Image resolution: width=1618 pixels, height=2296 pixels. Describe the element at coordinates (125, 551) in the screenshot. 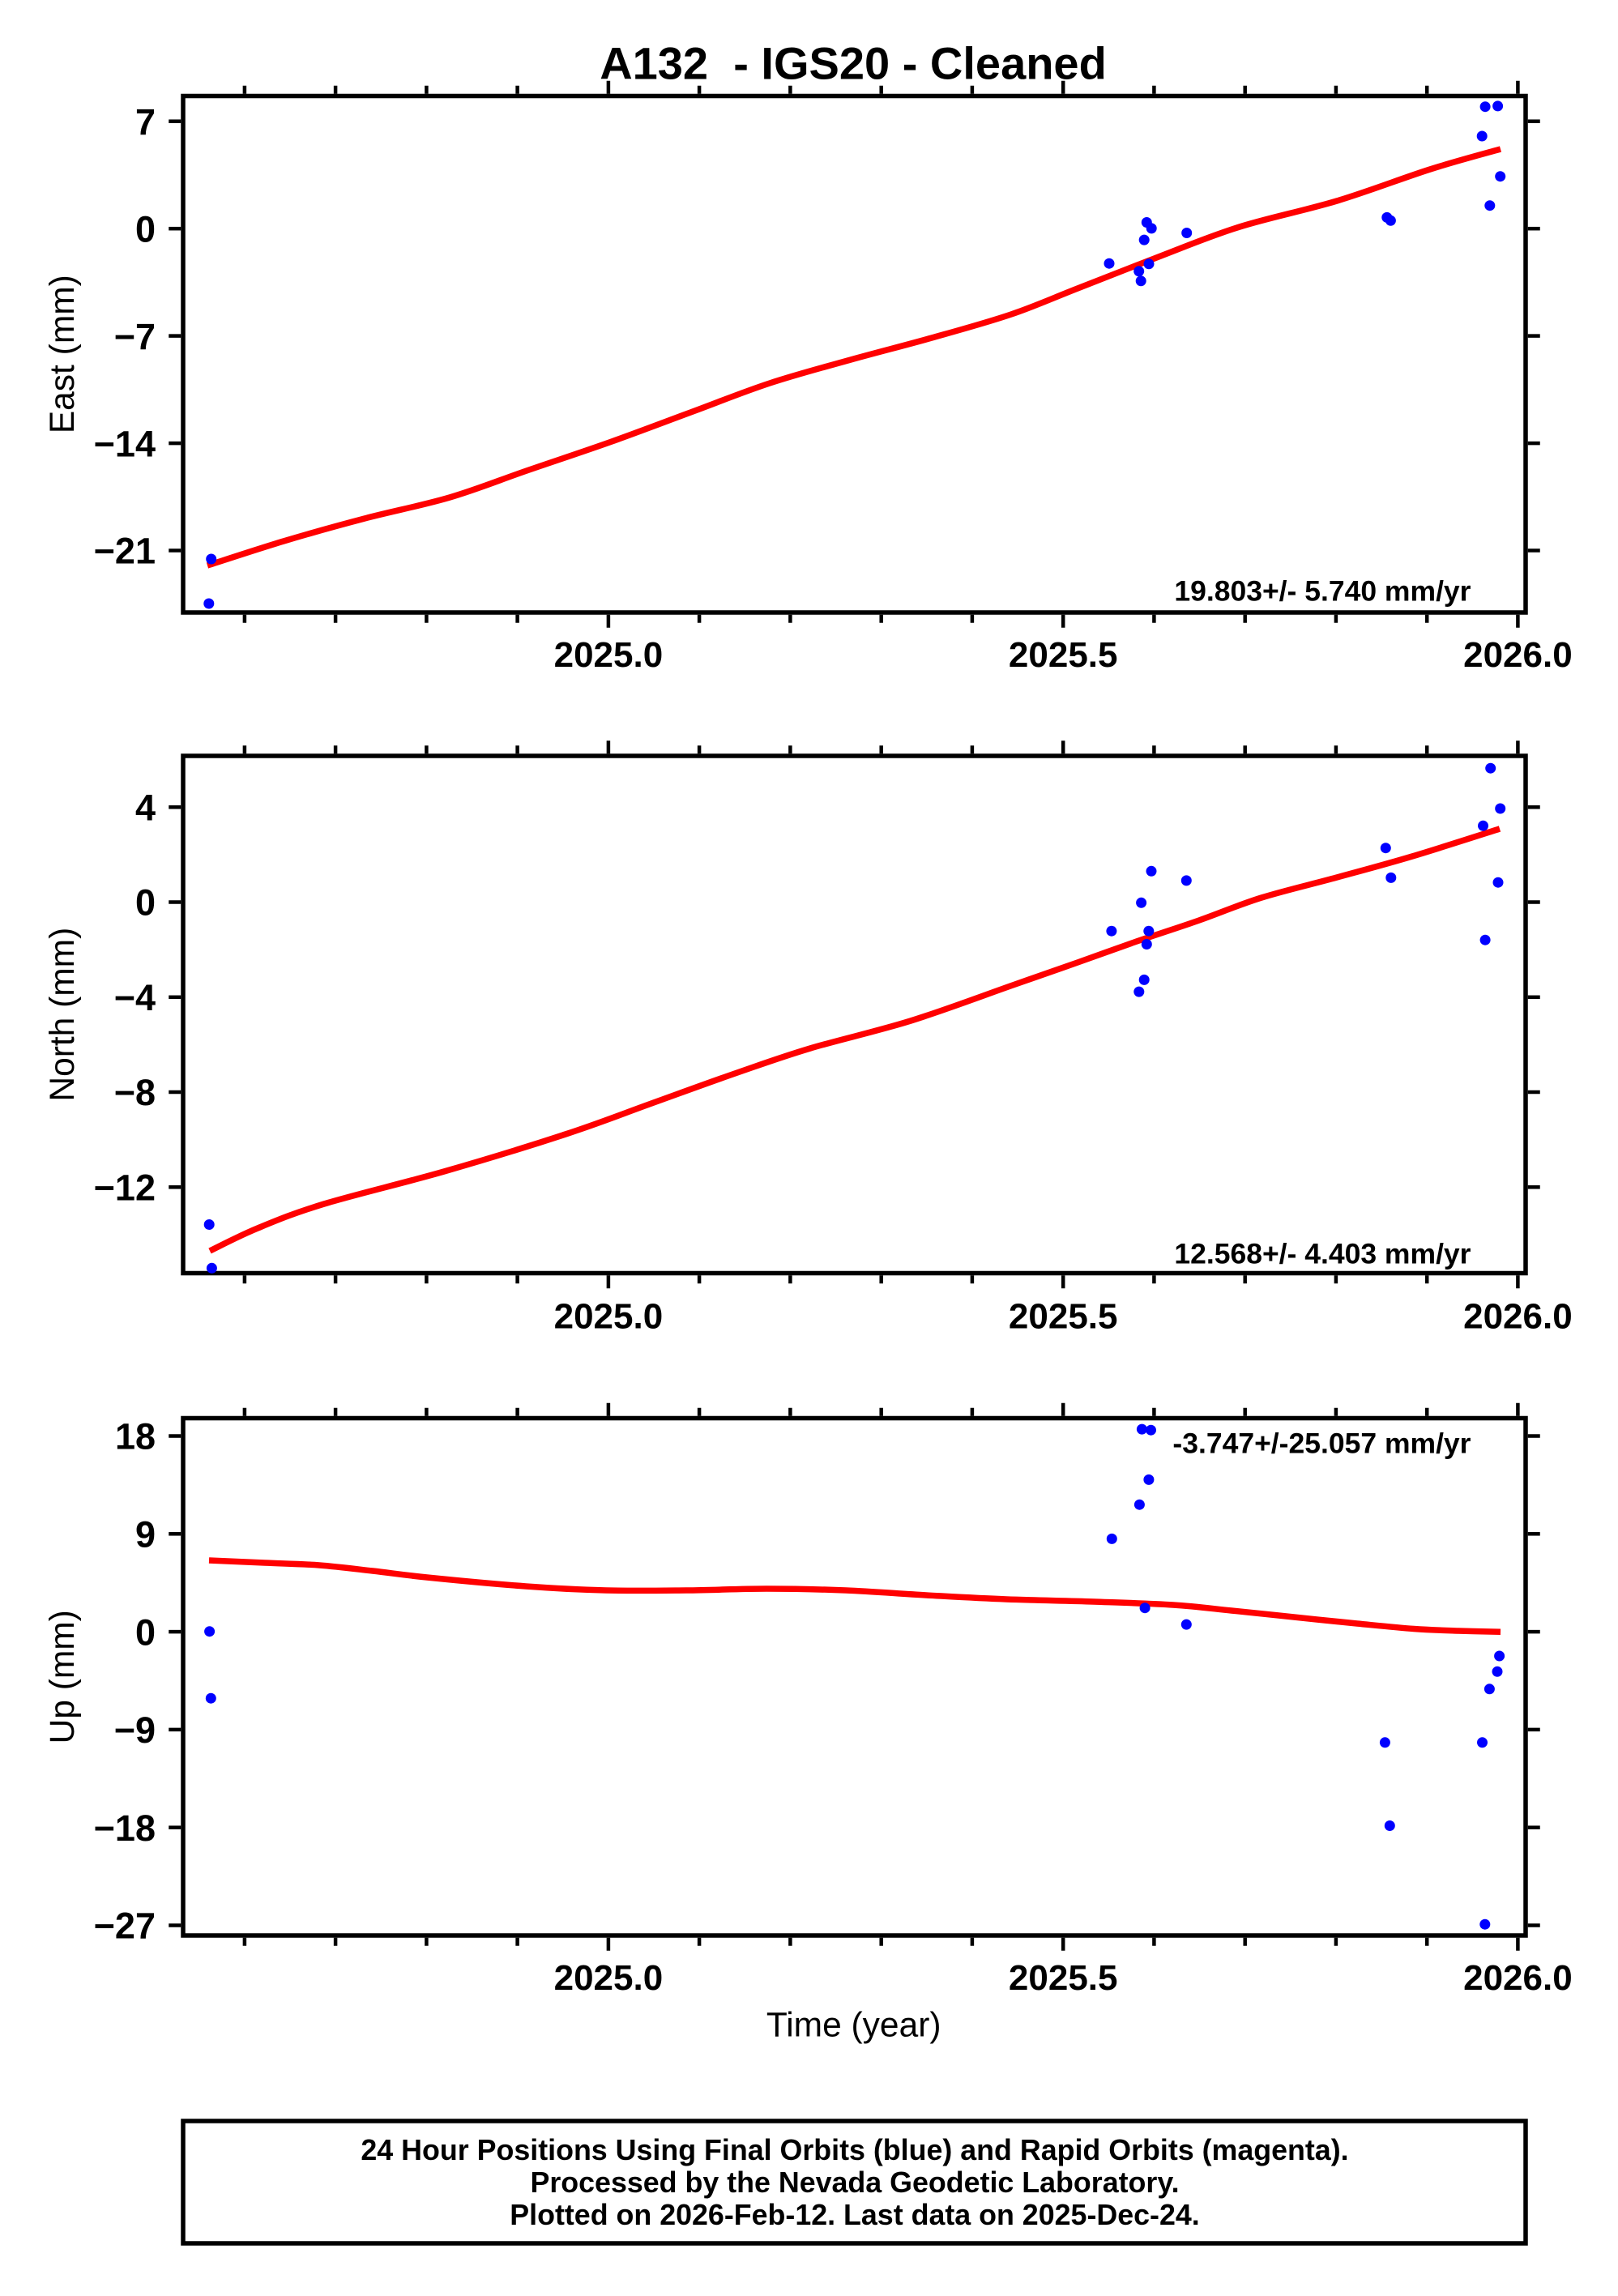

I see `svg-text: −21` at that location.